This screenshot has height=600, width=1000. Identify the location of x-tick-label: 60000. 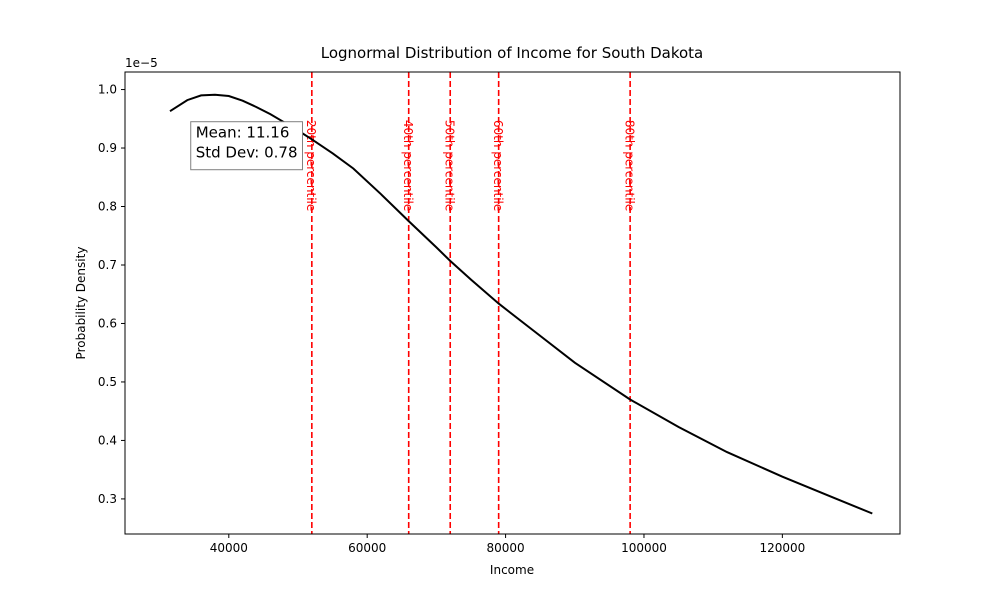
(367, 548).